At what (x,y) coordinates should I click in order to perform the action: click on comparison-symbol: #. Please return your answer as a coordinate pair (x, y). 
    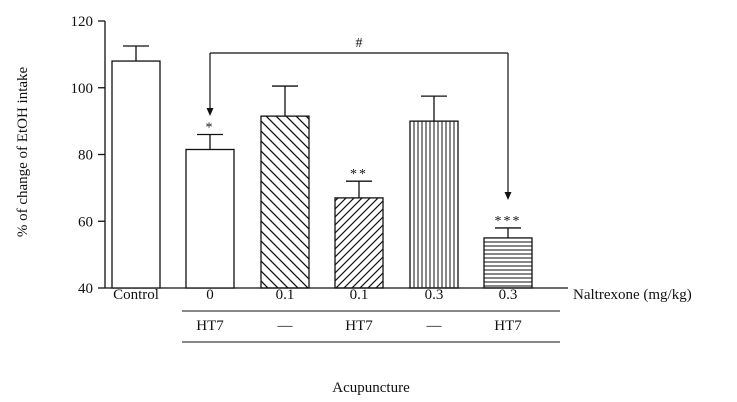
    Looking at the image, I should click on (359, 43).